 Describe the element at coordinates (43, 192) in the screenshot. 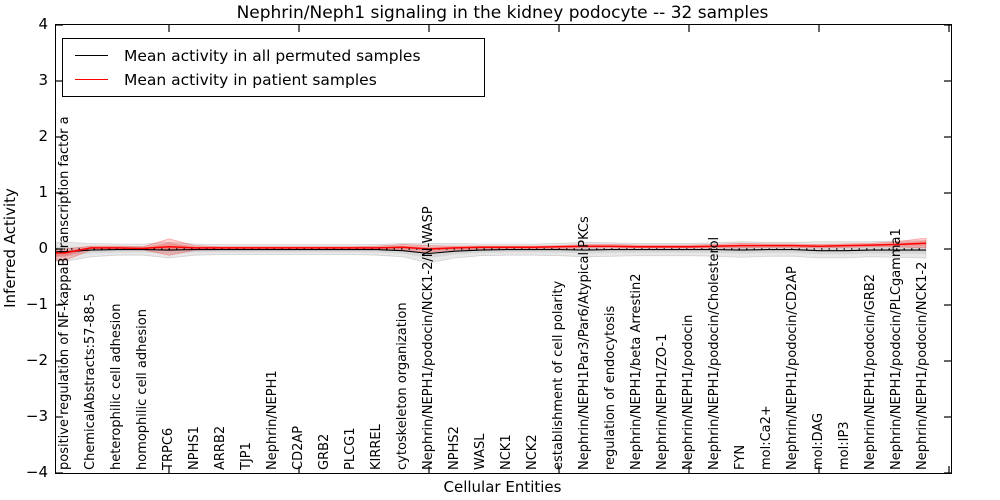

I see `y-tick-label: 1` at that location.